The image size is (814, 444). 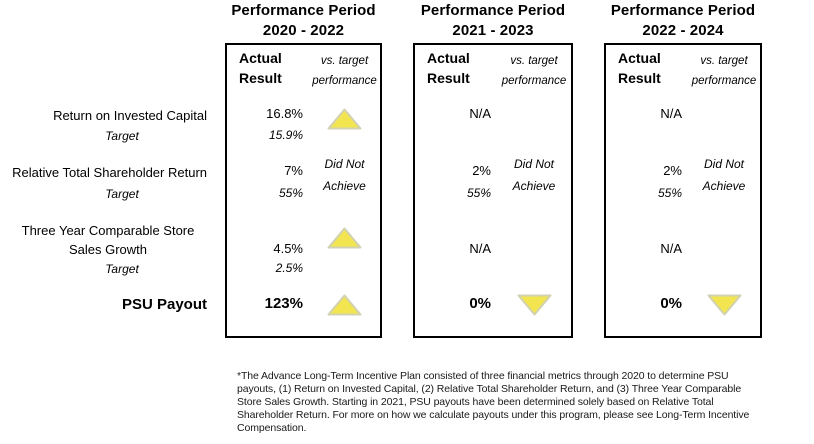 I want to click on period-header-2: Performance Period 2021 - 2023, so click(x=493, y=21).